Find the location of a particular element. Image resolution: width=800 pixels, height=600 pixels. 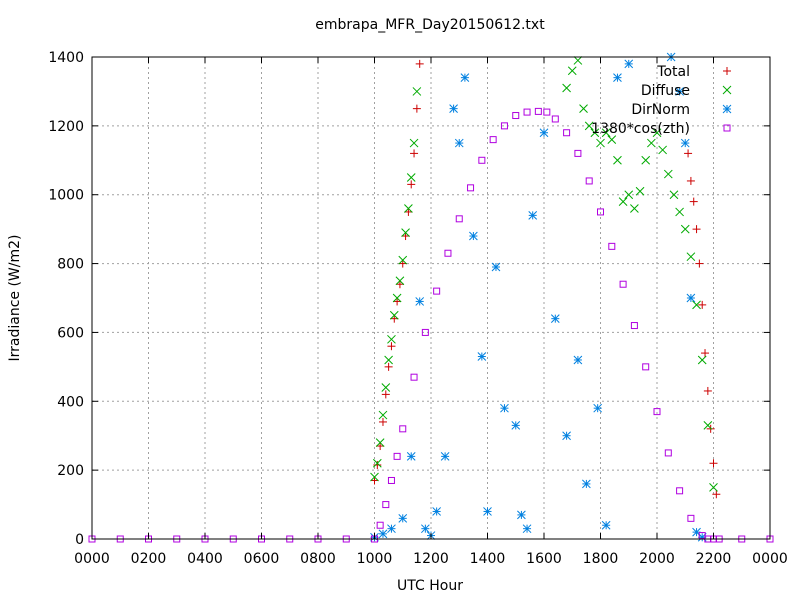

y-tick-label: 400 is located at coordinates (70, 402).